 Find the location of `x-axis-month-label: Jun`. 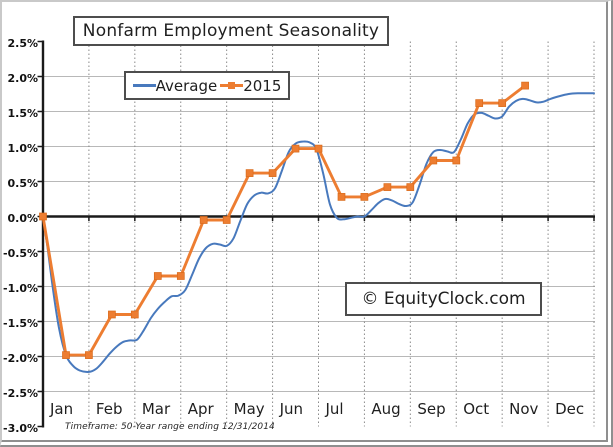

x-axis-month-label: Jun is located at coordinates (291, 409).